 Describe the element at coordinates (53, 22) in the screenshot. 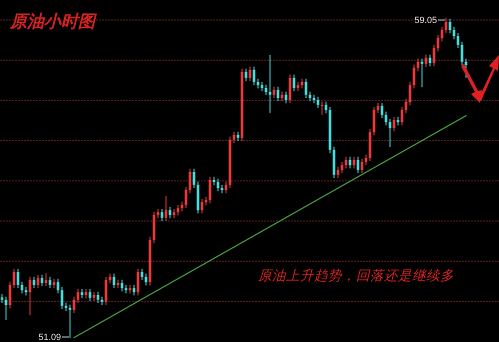

I see `chart-title: 原油小时图` at that location.